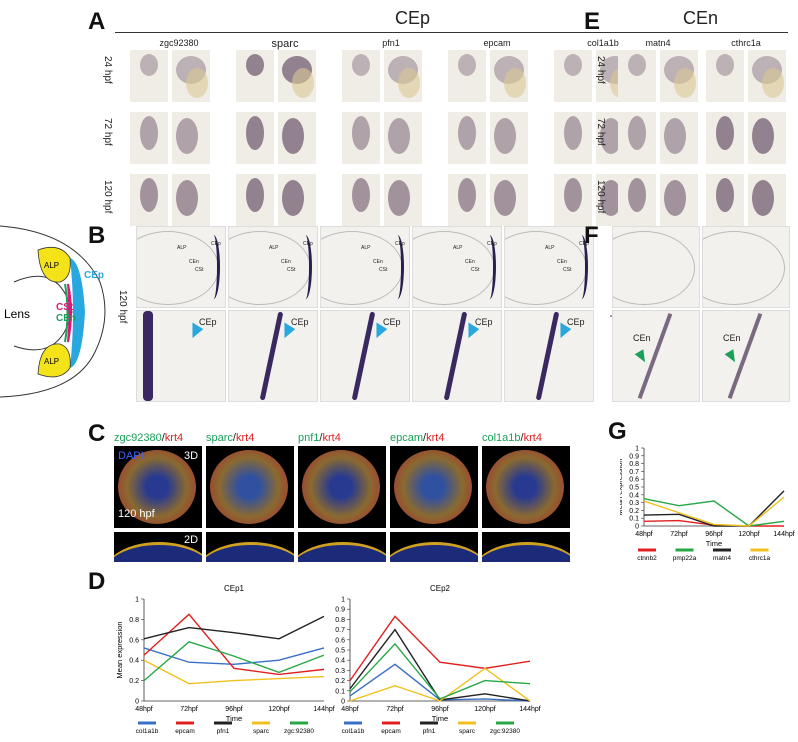  Describe the element at coordinates (413, 18) in the screenshot. I see `panel-a-header: CEp` at that location.